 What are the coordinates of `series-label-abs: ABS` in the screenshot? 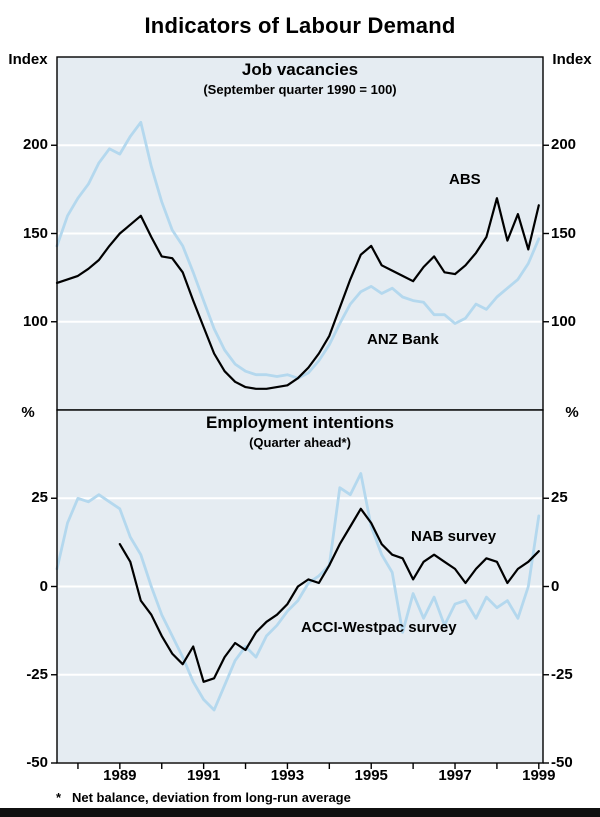 It's located at (465, 179).